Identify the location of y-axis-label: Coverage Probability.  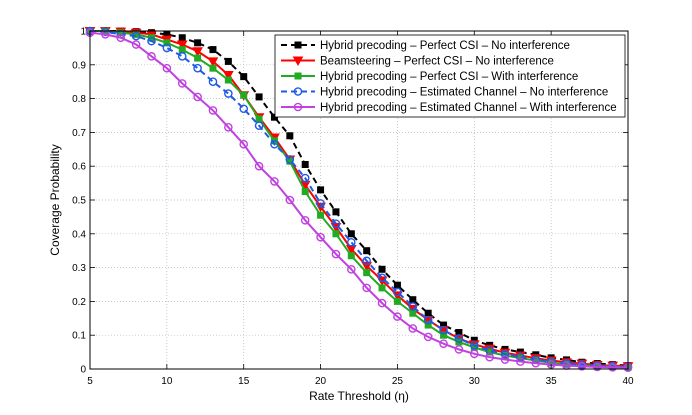
(55, 199).